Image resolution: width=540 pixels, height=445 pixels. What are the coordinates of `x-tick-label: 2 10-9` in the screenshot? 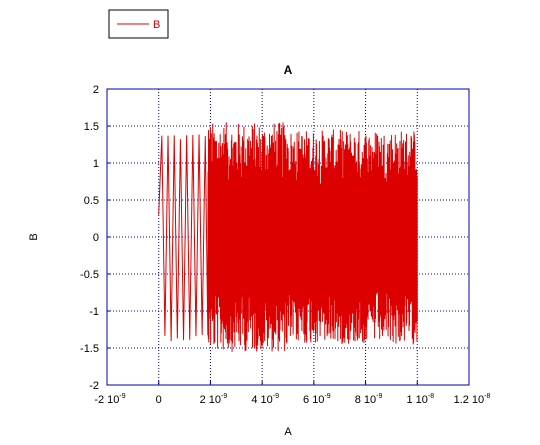 It's located at (214, 399).